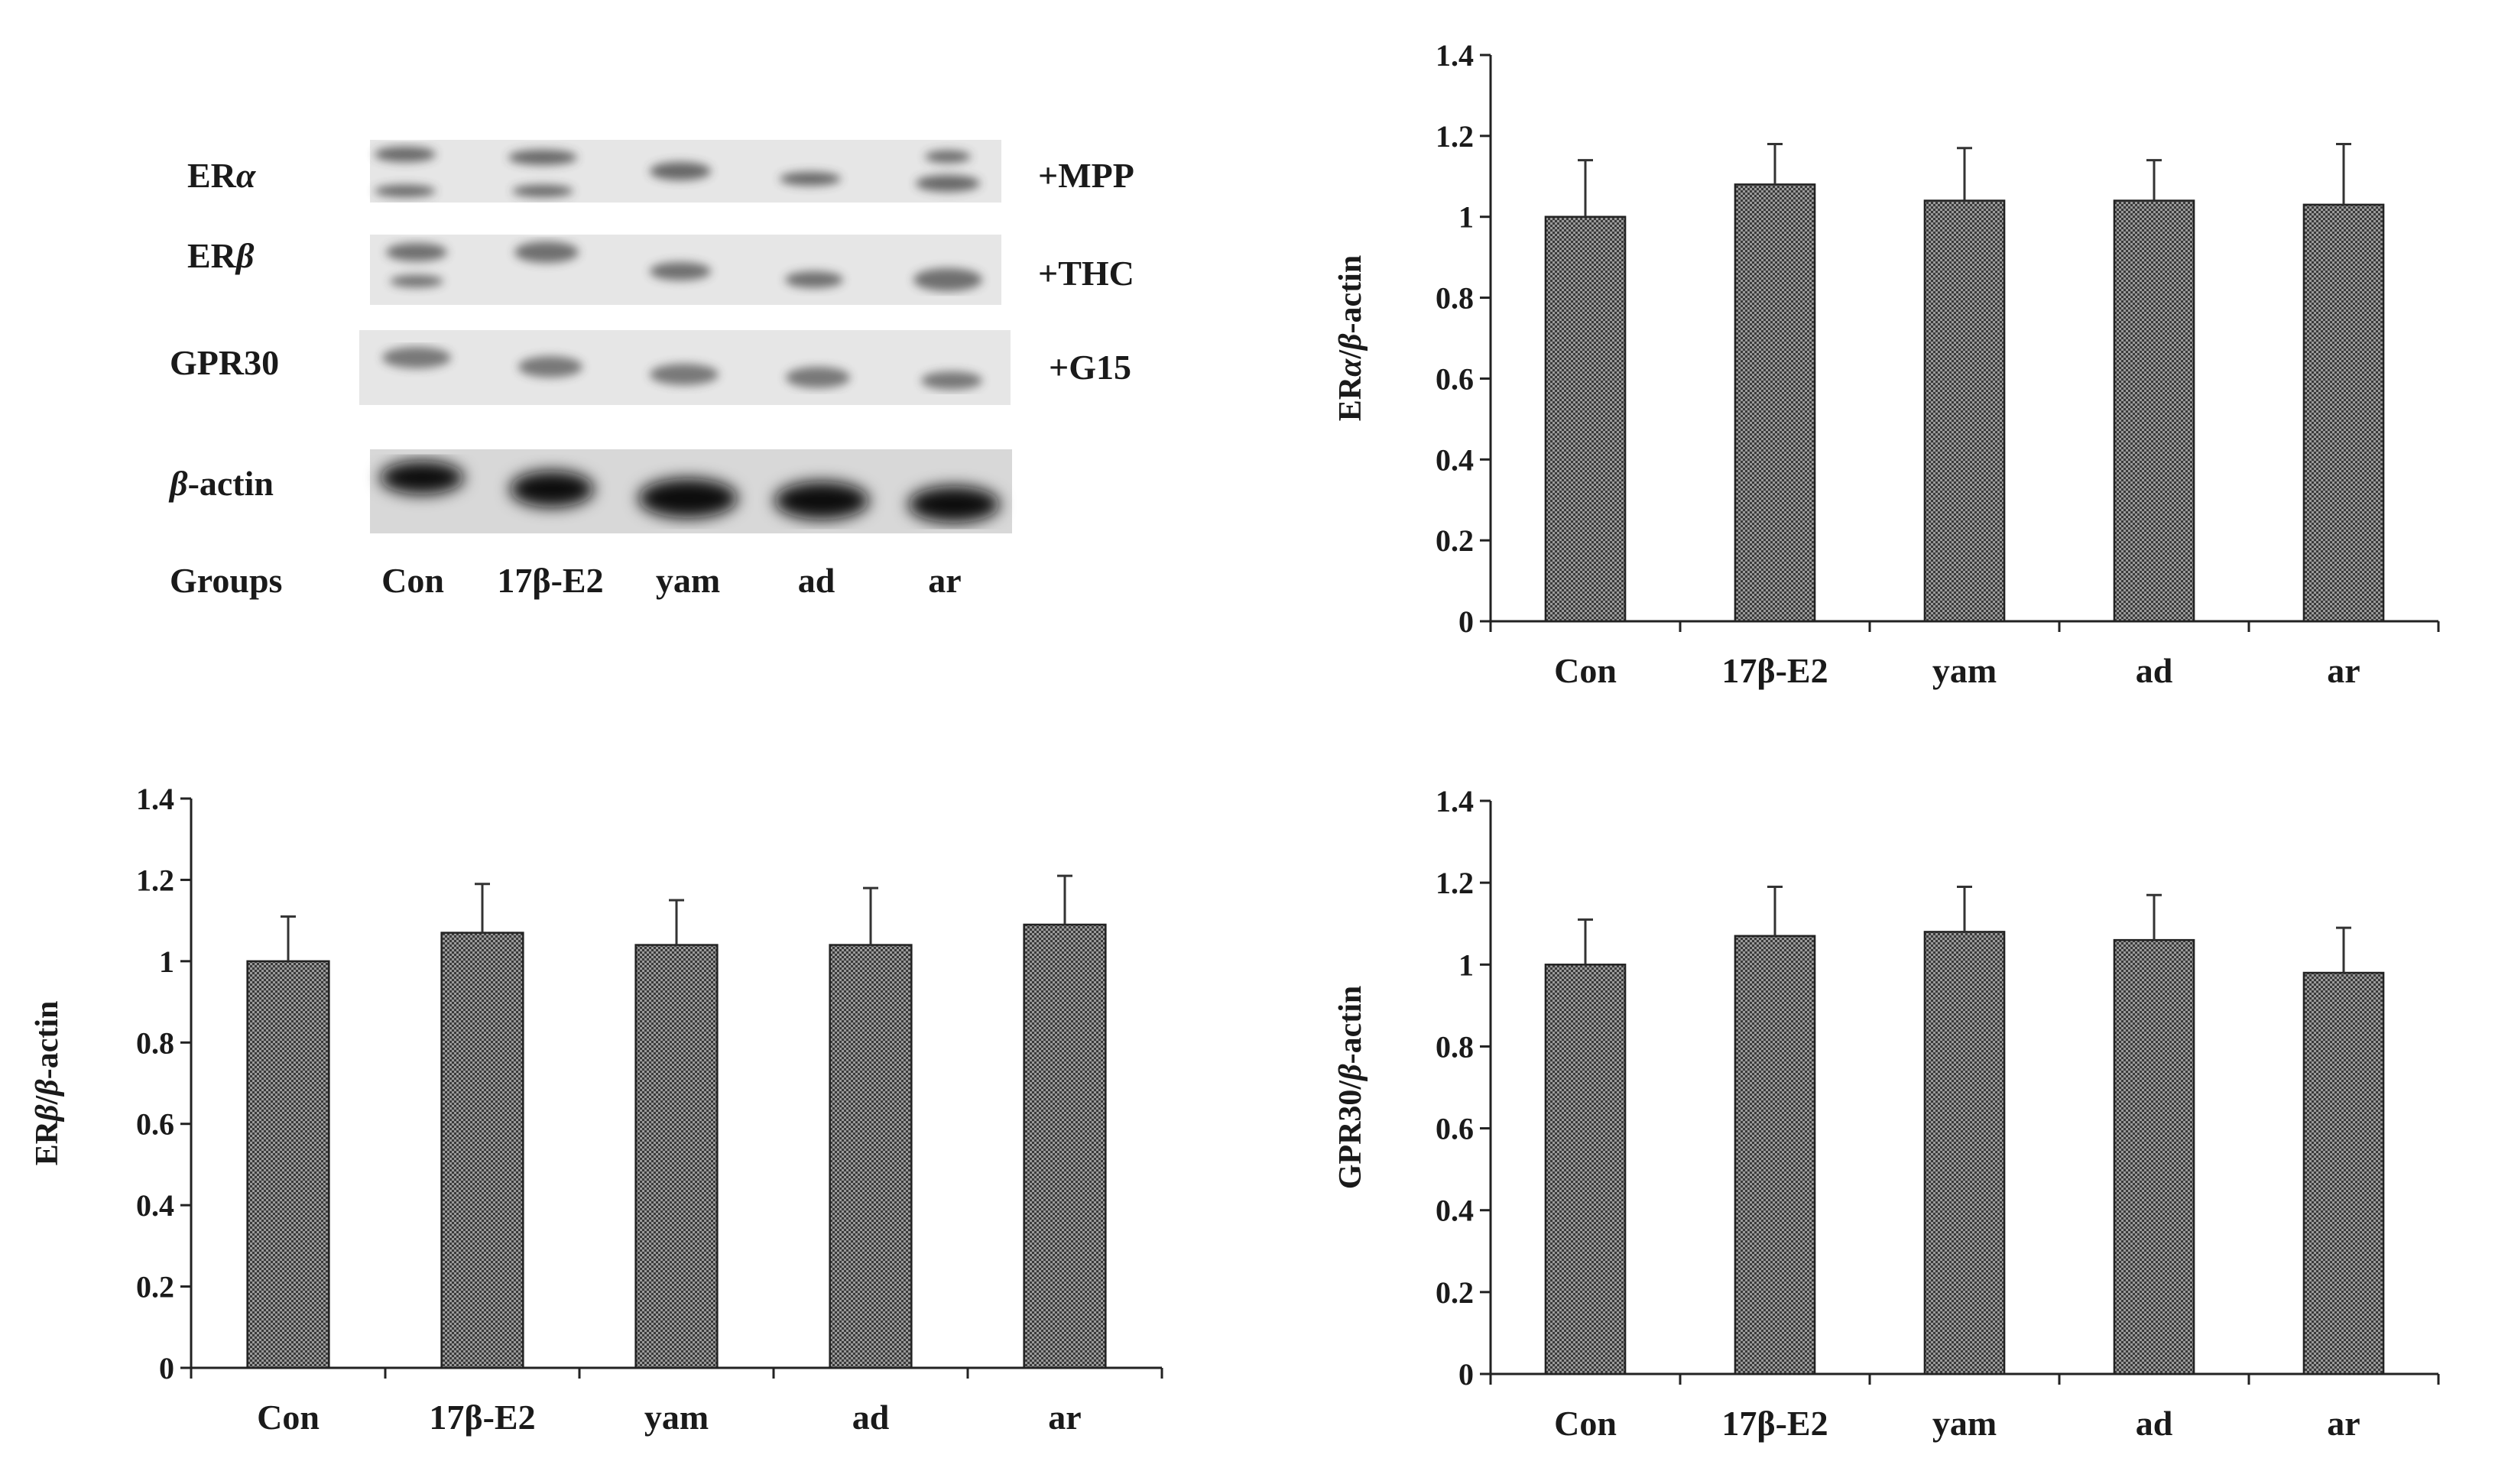  I want to click on blot-strip-era, so click(686, 172).